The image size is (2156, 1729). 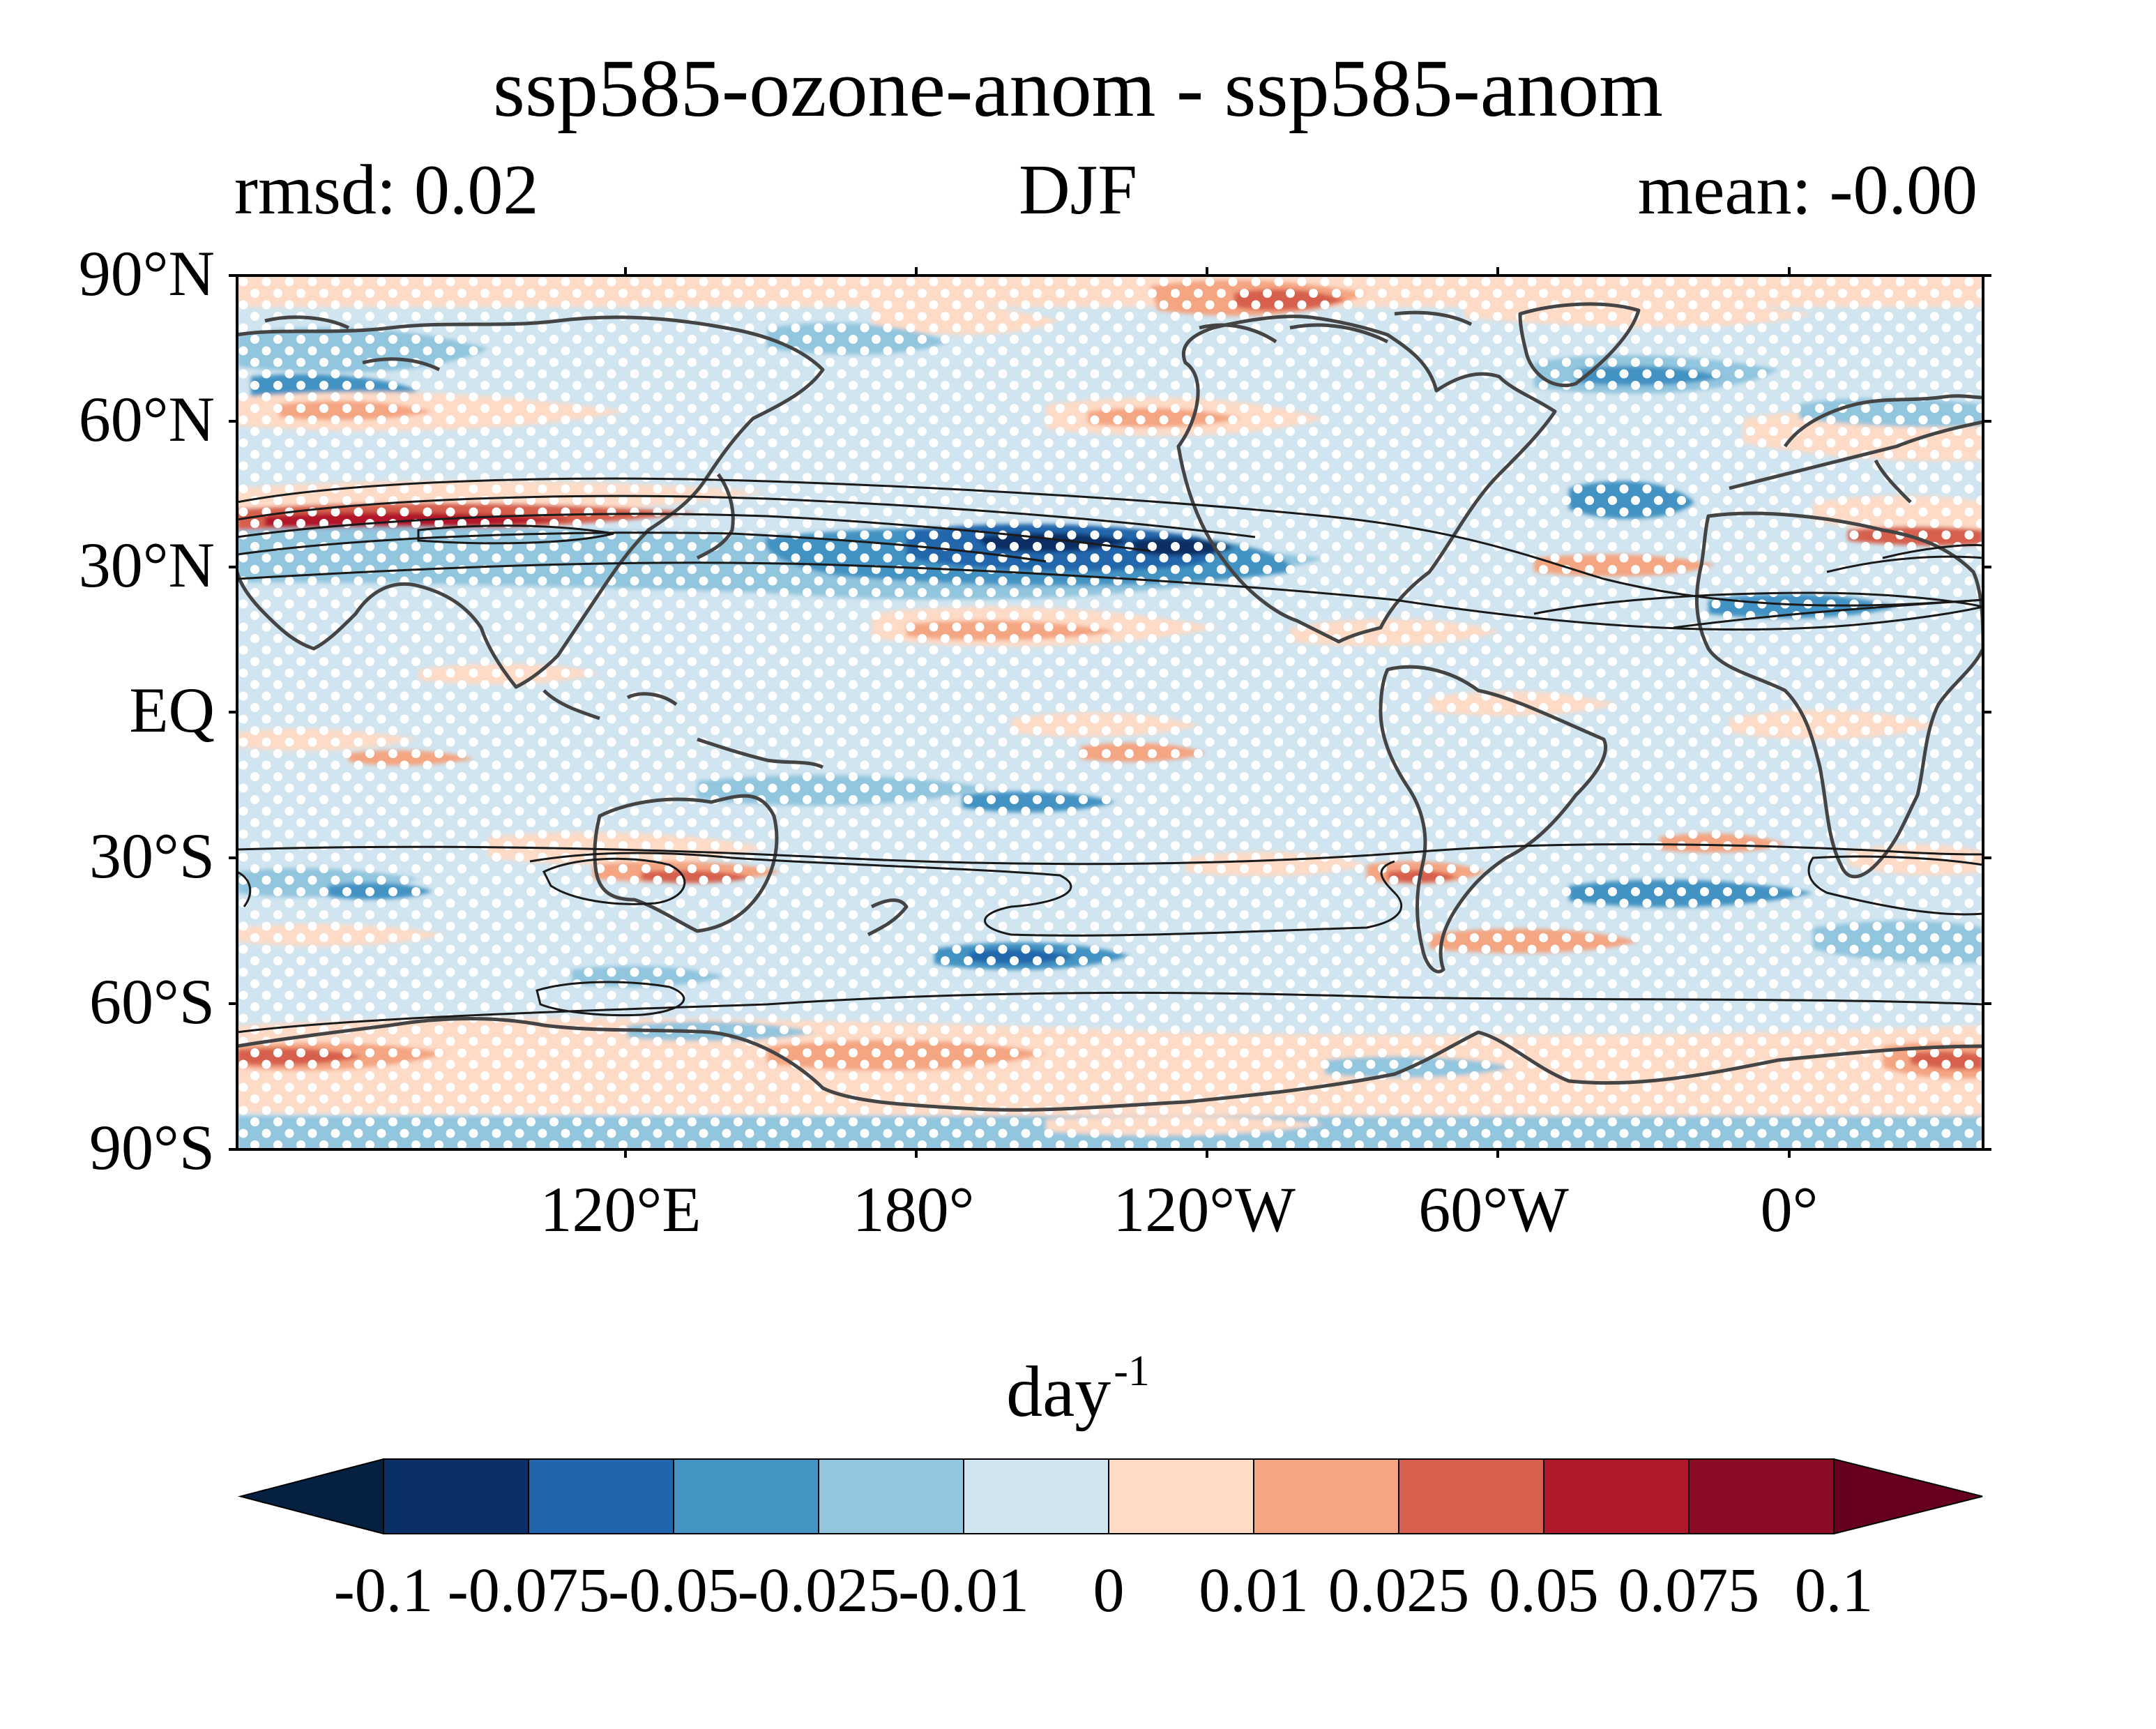 I want to click on lat-label: 60°S, so click(x=152, y=1001).